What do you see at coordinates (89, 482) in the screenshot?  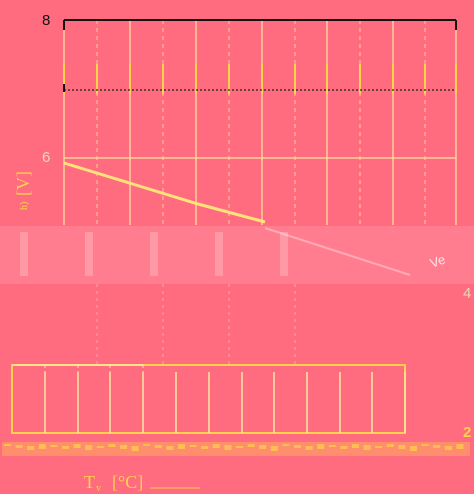 I see `x-axis-label-symbol: T` at bounding box center [89, 482].